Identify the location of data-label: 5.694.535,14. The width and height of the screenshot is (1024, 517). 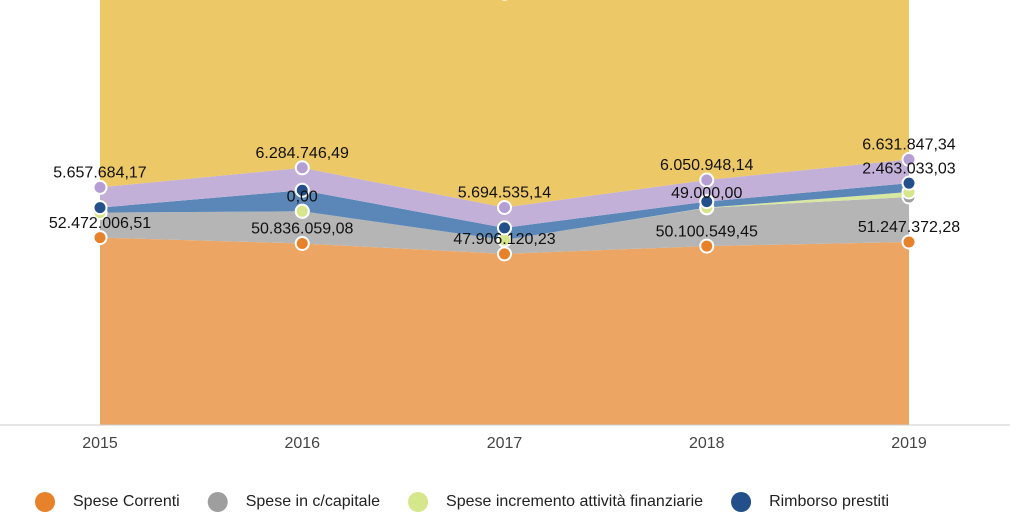
(505, 193).